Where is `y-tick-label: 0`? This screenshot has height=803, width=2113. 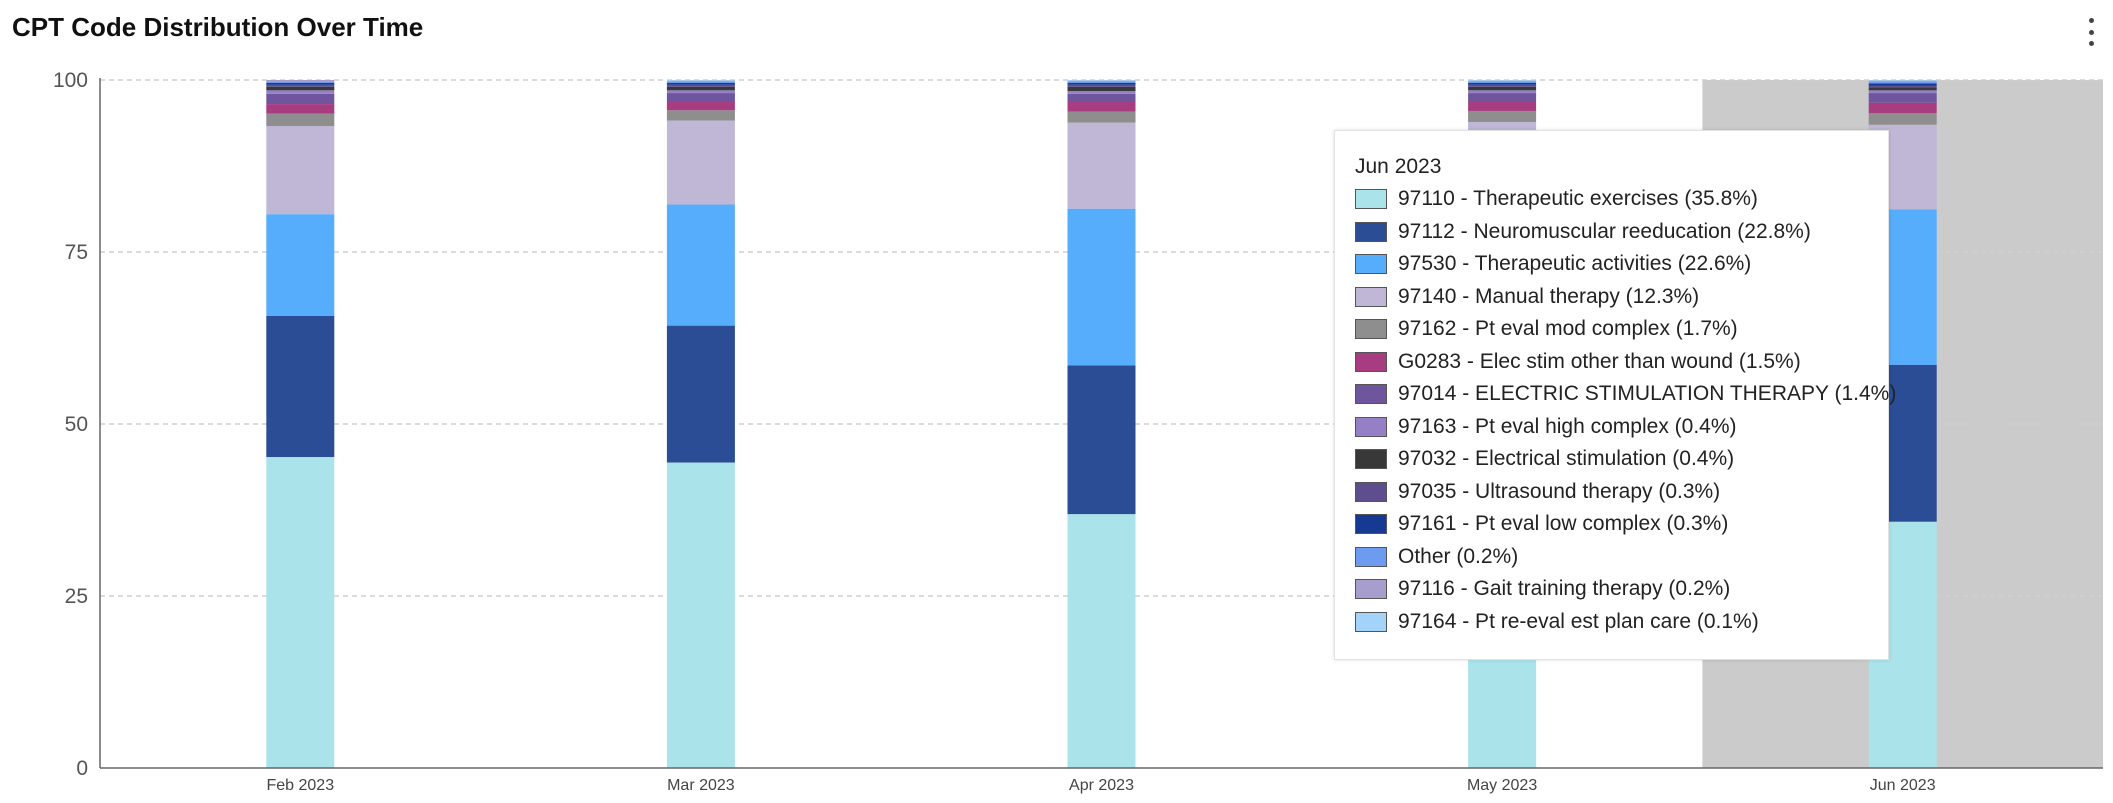
y-tick-label: 0 is located at coordinates (82, 768).